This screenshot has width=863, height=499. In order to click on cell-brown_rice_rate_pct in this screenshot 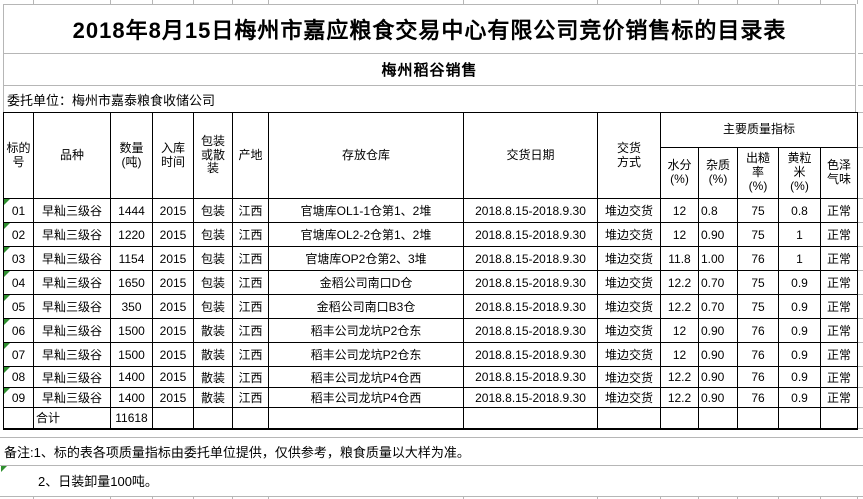, I will do `click(758, 418)`.